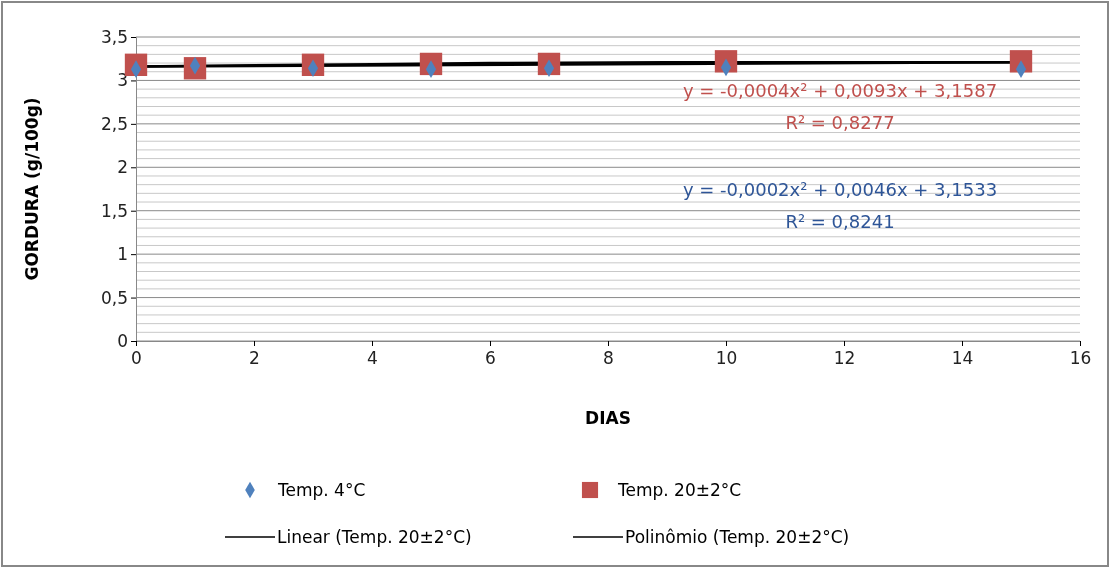  Describe the element at coordinates (122, 254) in the screenshot. I see `y-tick-label: 1` at that location.